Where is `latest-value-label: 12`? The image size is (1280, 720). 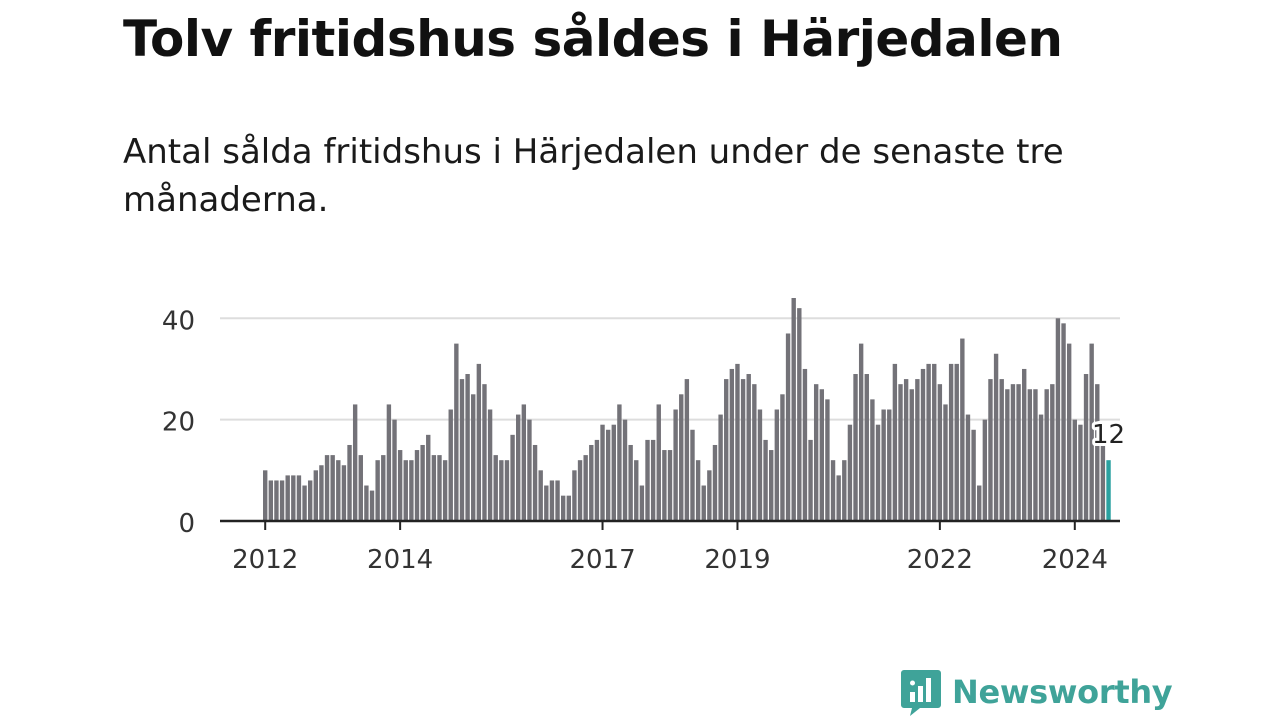 latest-value-label: 12 is located at coordinates (1108, 435).